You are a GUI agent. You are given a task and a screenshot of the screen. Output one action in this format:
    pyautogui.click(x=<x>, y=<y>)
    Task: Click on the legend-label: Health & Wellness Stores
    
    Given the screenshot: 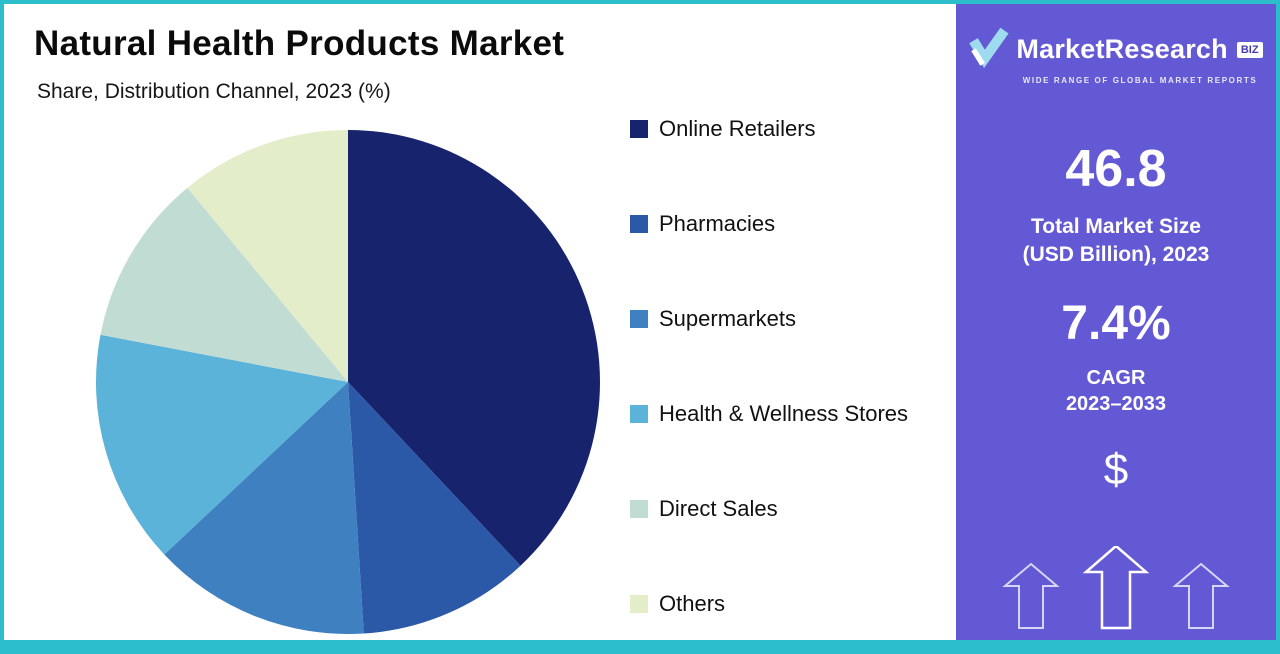 What is the action you would take?
    pyautogui.click(x=784, y=413)
    